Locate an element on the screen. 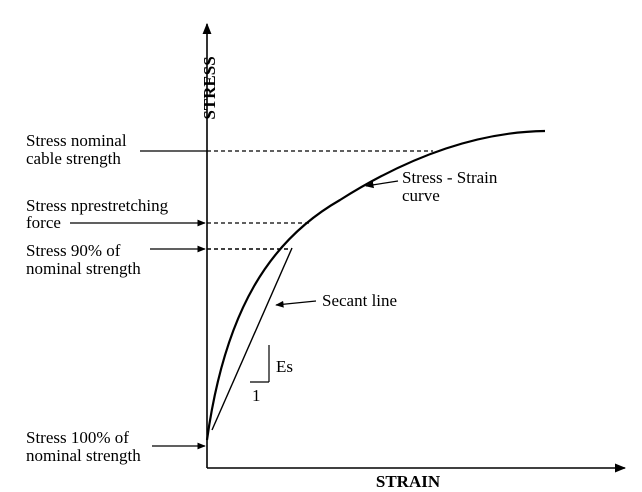  stress-100-label-line1: Stress 100% of is located at coordinates (77, 437).